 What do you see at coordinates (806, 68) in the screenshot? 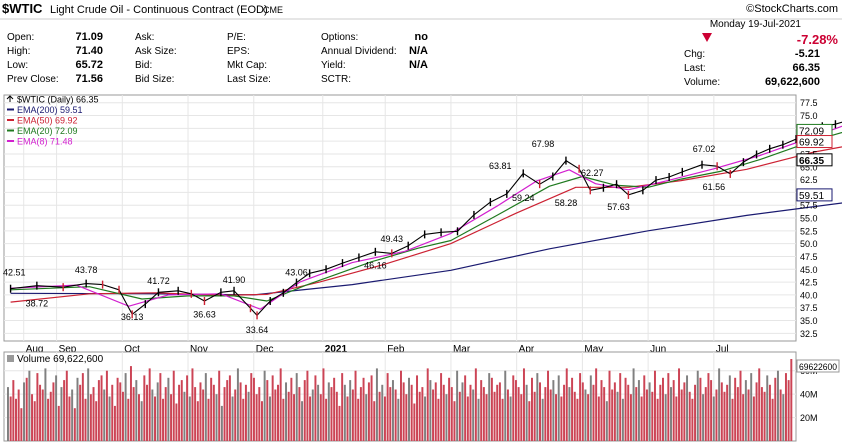
I see `quote-value: 66.35` at bounding box center [806, 68].